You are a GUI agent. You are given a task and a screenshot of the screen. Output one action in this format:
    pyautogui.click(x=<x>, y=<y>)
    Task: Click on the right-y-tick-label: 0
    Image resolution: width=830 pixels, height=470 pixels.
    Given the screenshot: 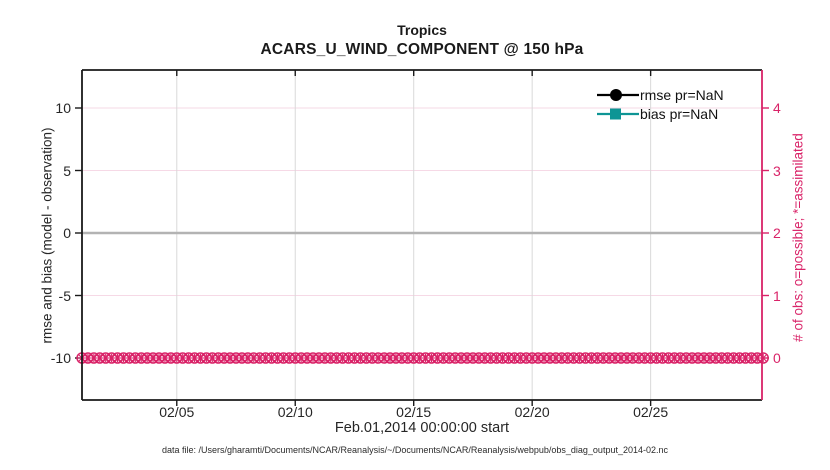 What is the action you would take?
    pyautogui.click(x=777, y=358)
    